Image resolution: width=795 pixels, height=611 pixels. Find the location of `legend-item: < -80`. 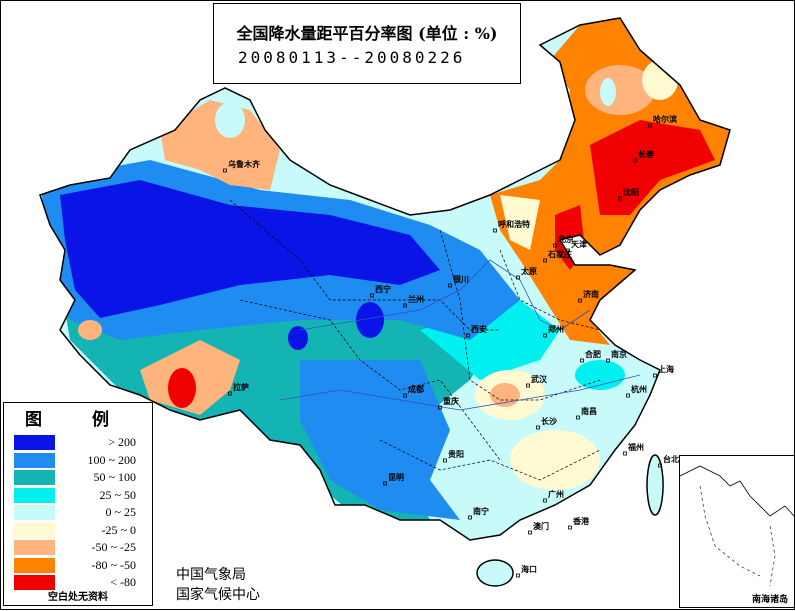

legend-item: < -80 is located at coordinates (80, 583).